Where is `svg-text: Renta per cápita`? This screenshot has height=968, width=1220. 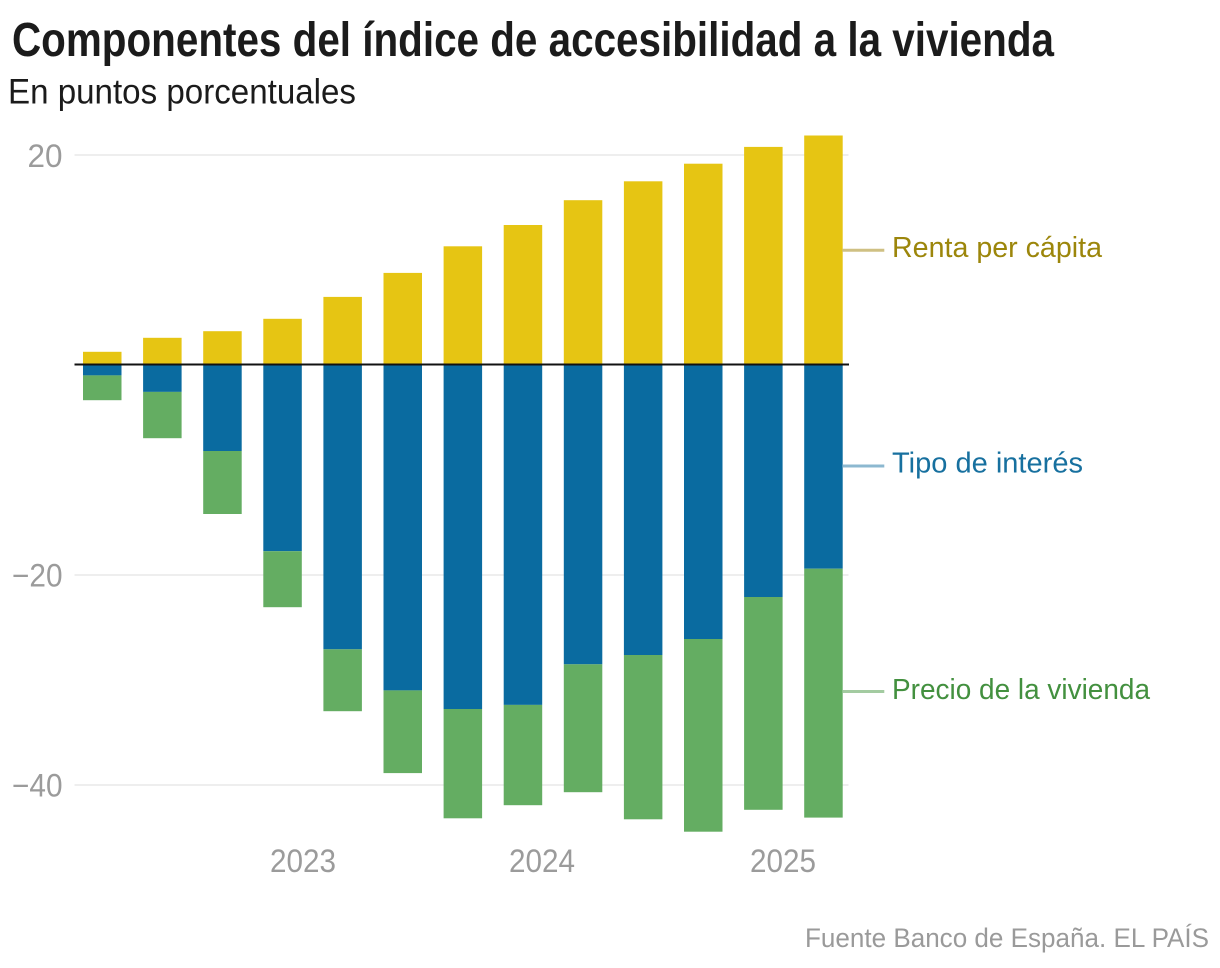
svg-text: Renta per cápita is located at coordinates (997, 248).